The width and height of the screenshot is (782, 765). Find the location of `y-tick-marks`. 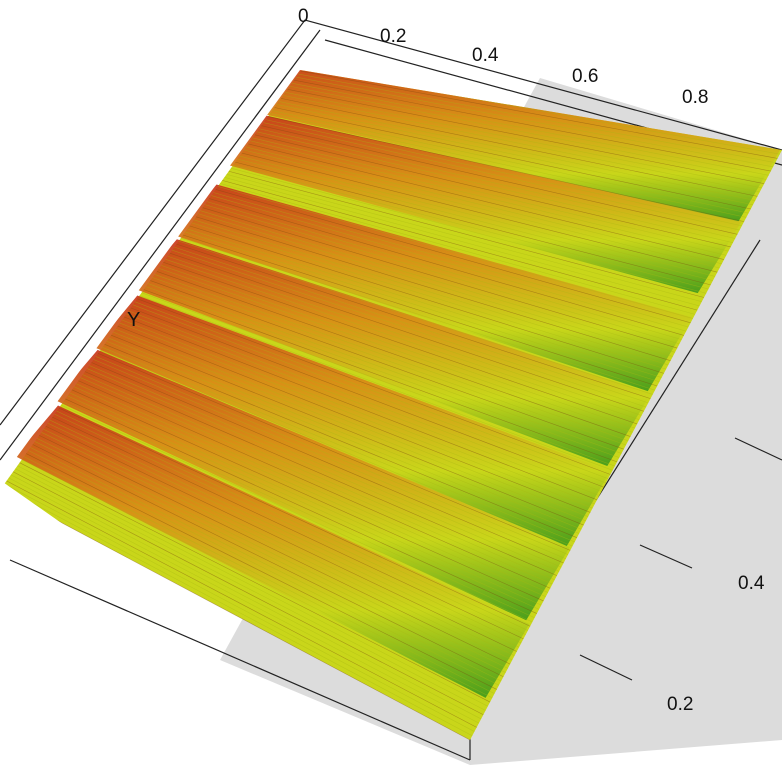

y-tick-marks is located at coordinates (680, 559).